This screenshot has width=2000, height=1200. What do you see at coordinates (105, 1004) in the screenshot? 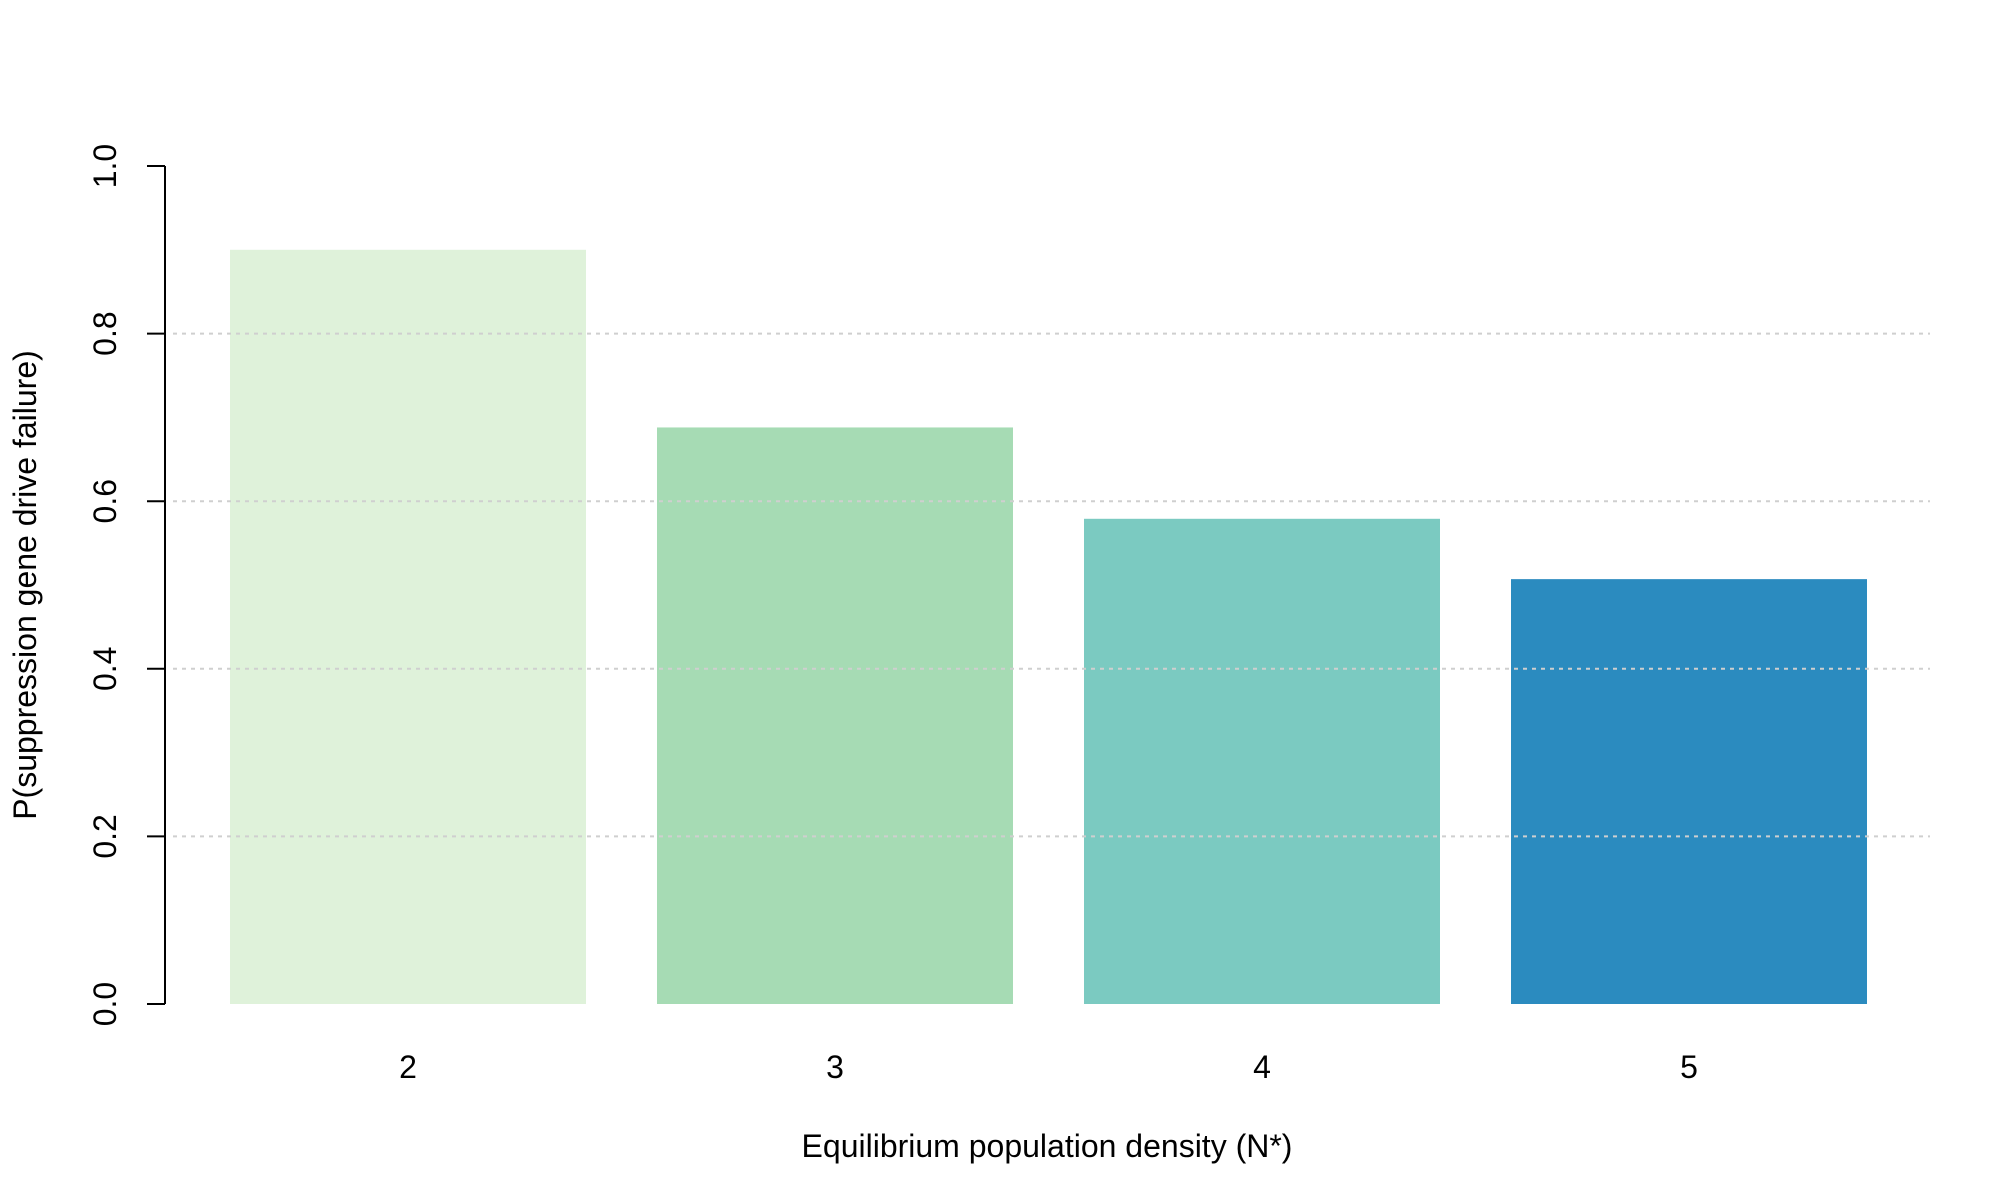
I see `y-tick-label-0.0: 0.0` at bounding box center [105, 1004].